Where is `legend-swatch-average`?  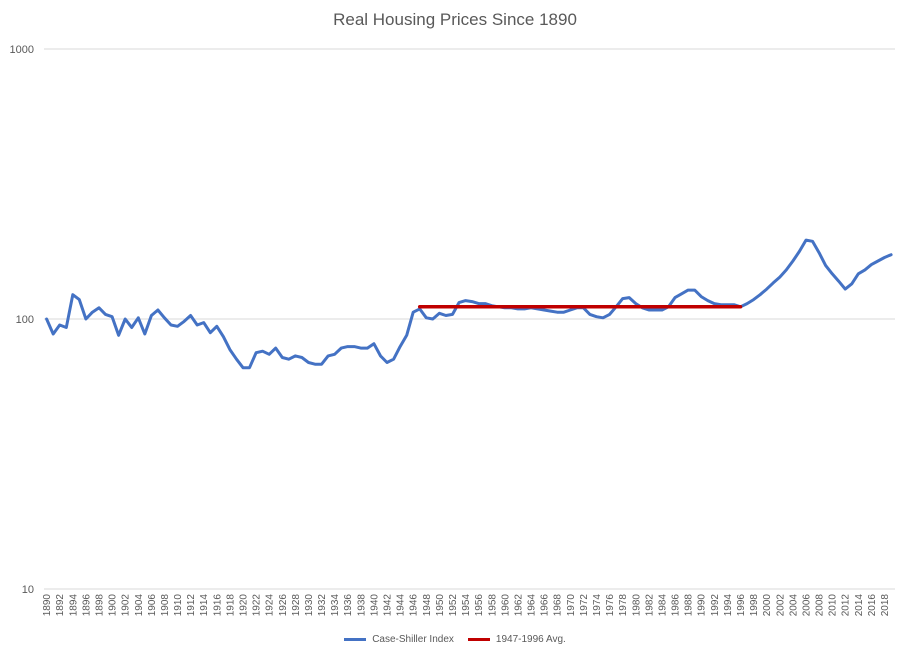
legend-swatch-average is located at coordinates (478, 639).